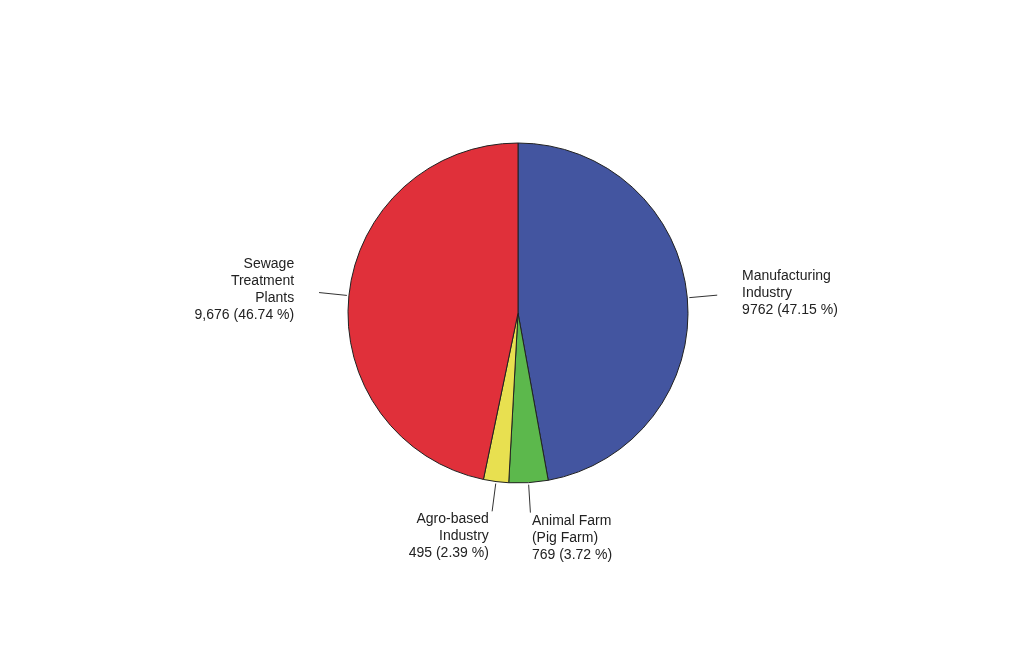  What do you see at coordinates (244, 314) in the screenshot?
I see `data-label: 9,676 (46.74 %)` at bounding box center [244, 314].